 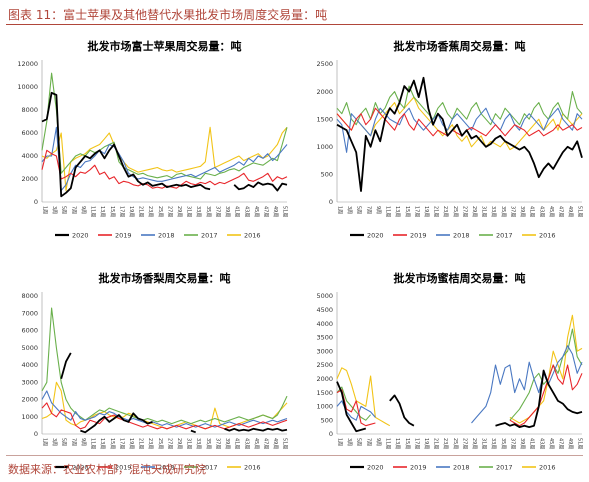 I want to click on series-line-2017-fuji-apple, so click(x=164, y=126).